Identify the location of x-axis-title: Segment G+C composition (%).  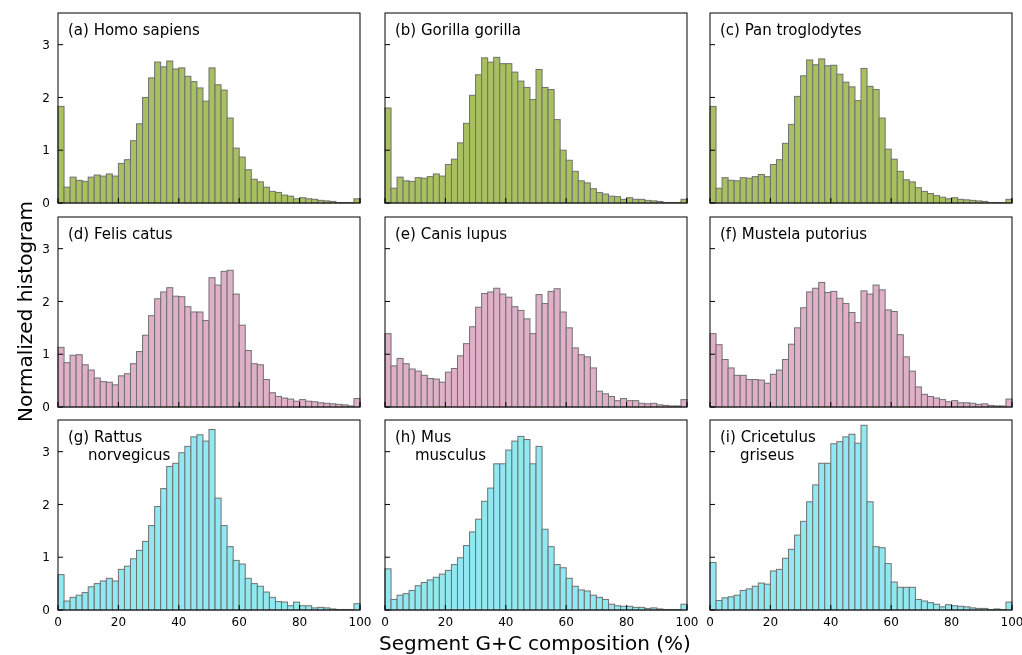
(535, 643).